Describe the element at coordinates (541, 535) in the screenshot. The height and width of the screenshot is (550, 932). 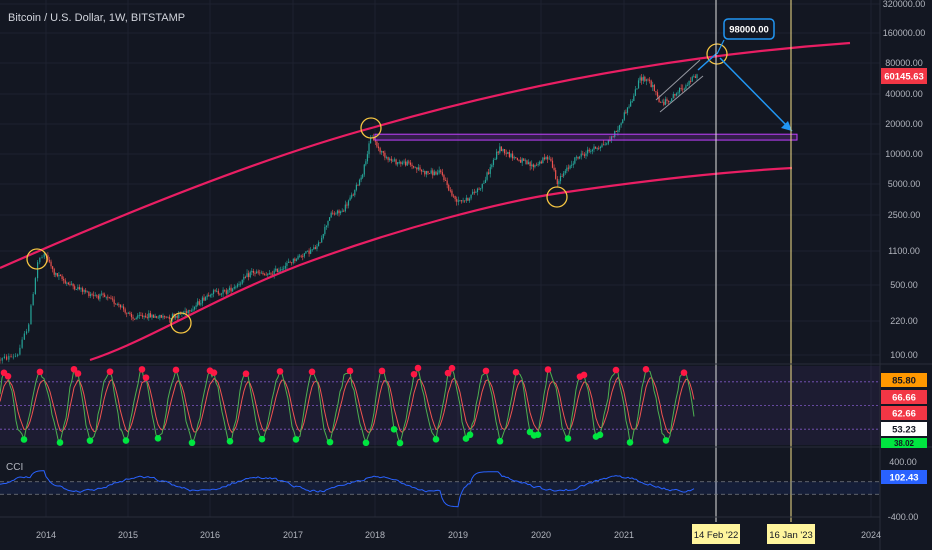
I see `time-tick-label: 2020` at that location.